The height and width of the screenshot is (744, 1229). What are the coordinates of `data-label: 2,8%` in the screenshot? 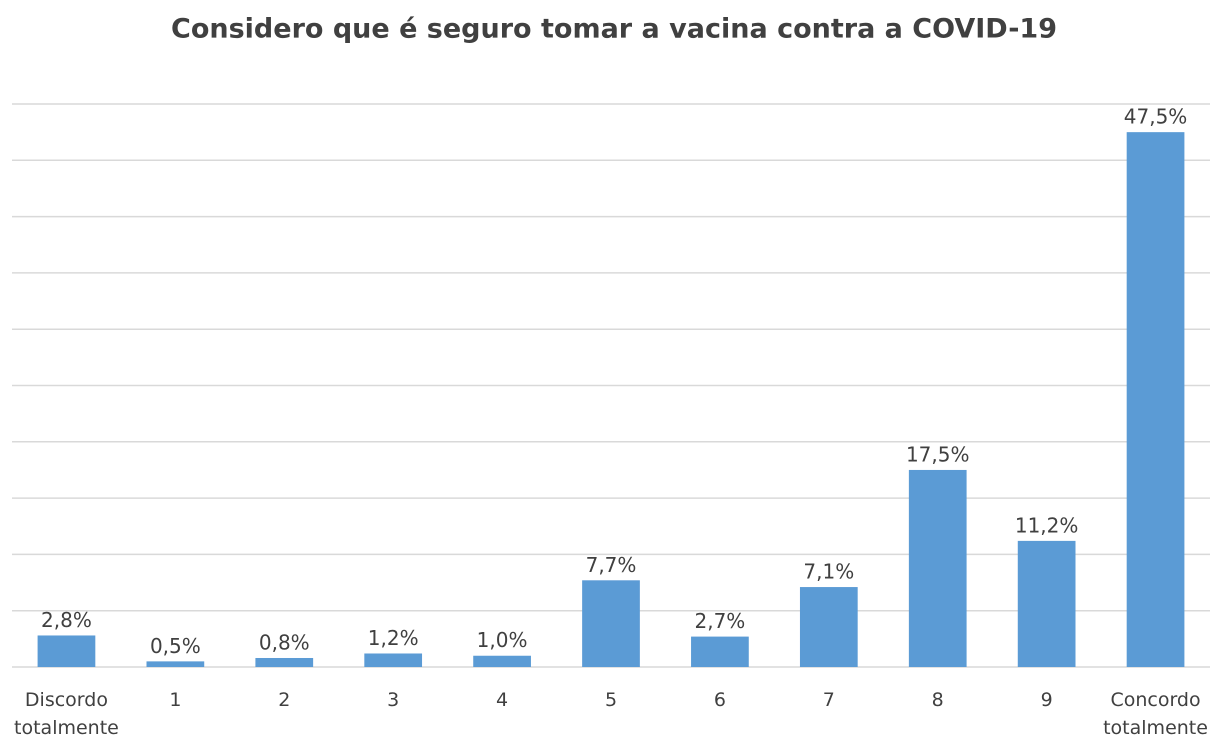 It's located at (66, 620).